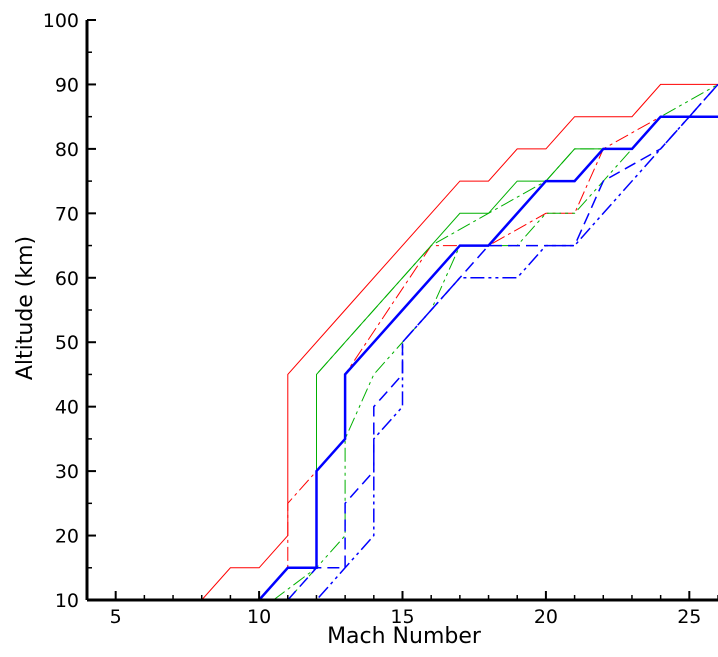 The image size is (718, 657). I want to click on y-axis-label: Altitude (km), so click(25, 308).